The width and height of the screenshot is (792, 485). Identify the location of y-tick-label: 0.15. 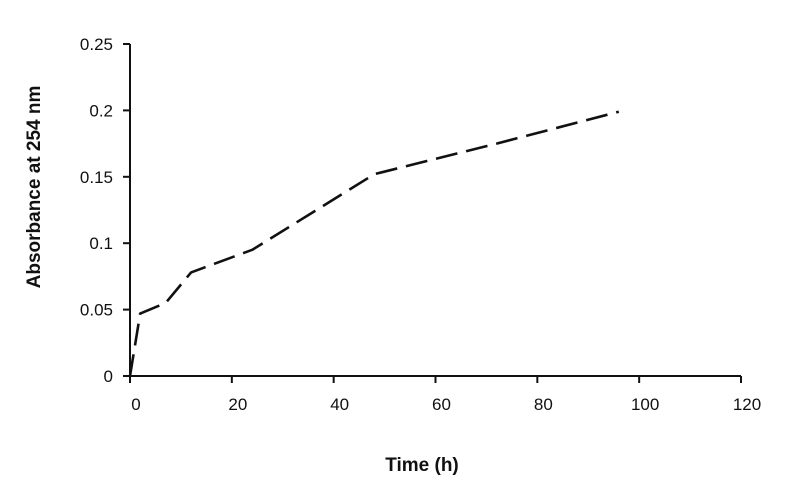
(96, 177).